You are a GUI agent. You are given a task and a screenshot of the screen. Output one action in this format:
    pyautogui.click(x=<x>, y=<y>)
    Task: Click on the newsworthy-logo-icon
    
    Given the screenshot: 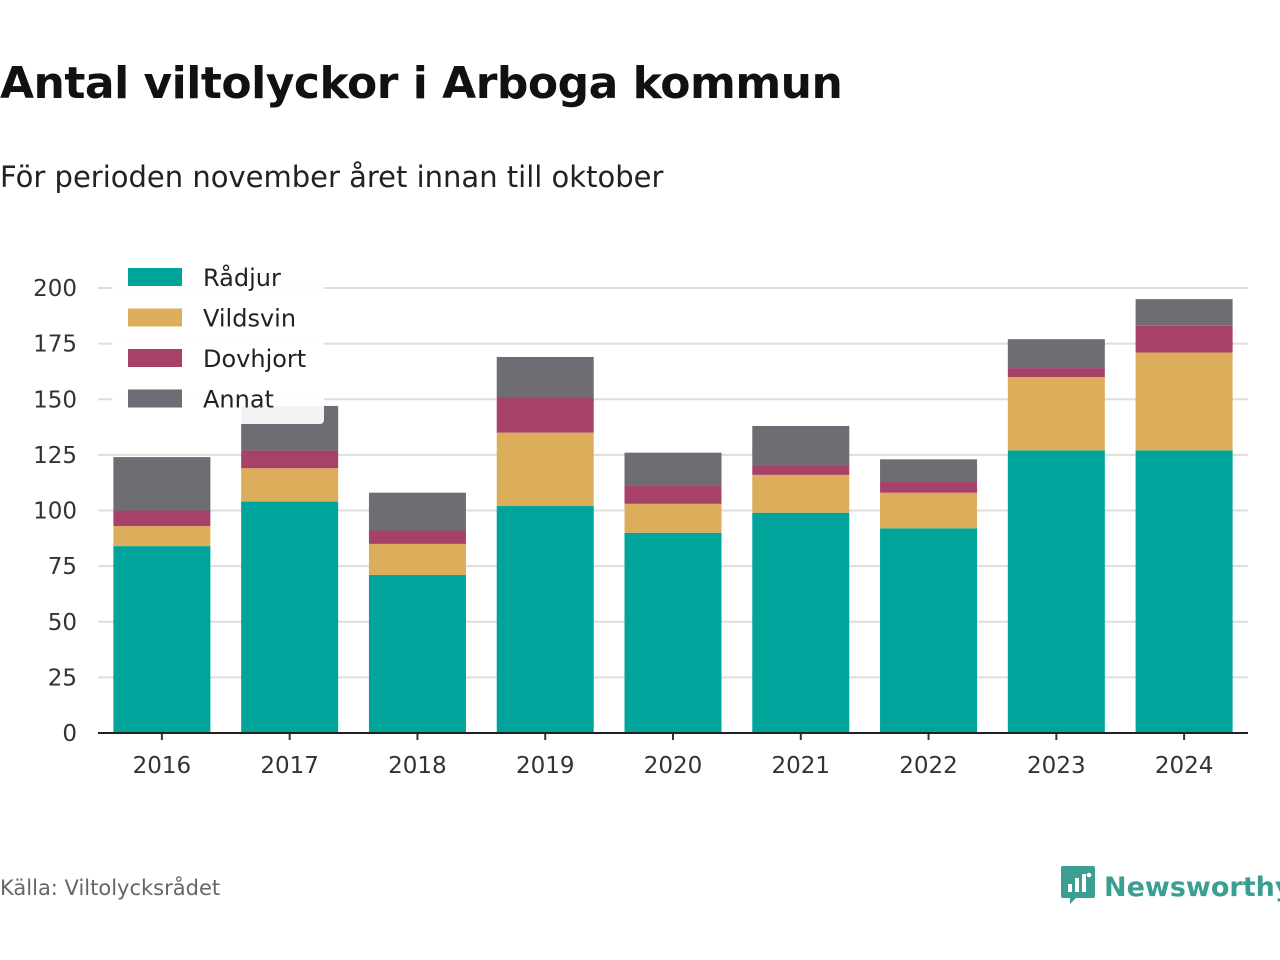 What is the action you would take?
    pyautogui.click(x=1078, y=887)
    